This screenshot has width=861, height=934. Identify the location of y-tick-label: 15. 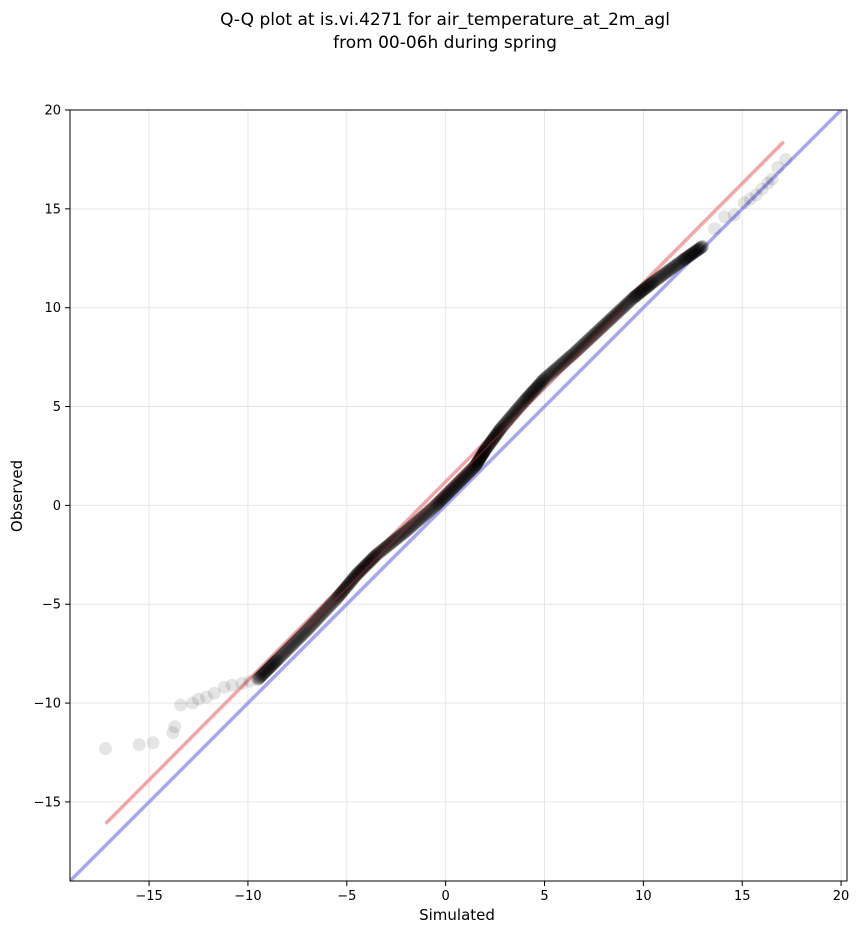
(52, 209).